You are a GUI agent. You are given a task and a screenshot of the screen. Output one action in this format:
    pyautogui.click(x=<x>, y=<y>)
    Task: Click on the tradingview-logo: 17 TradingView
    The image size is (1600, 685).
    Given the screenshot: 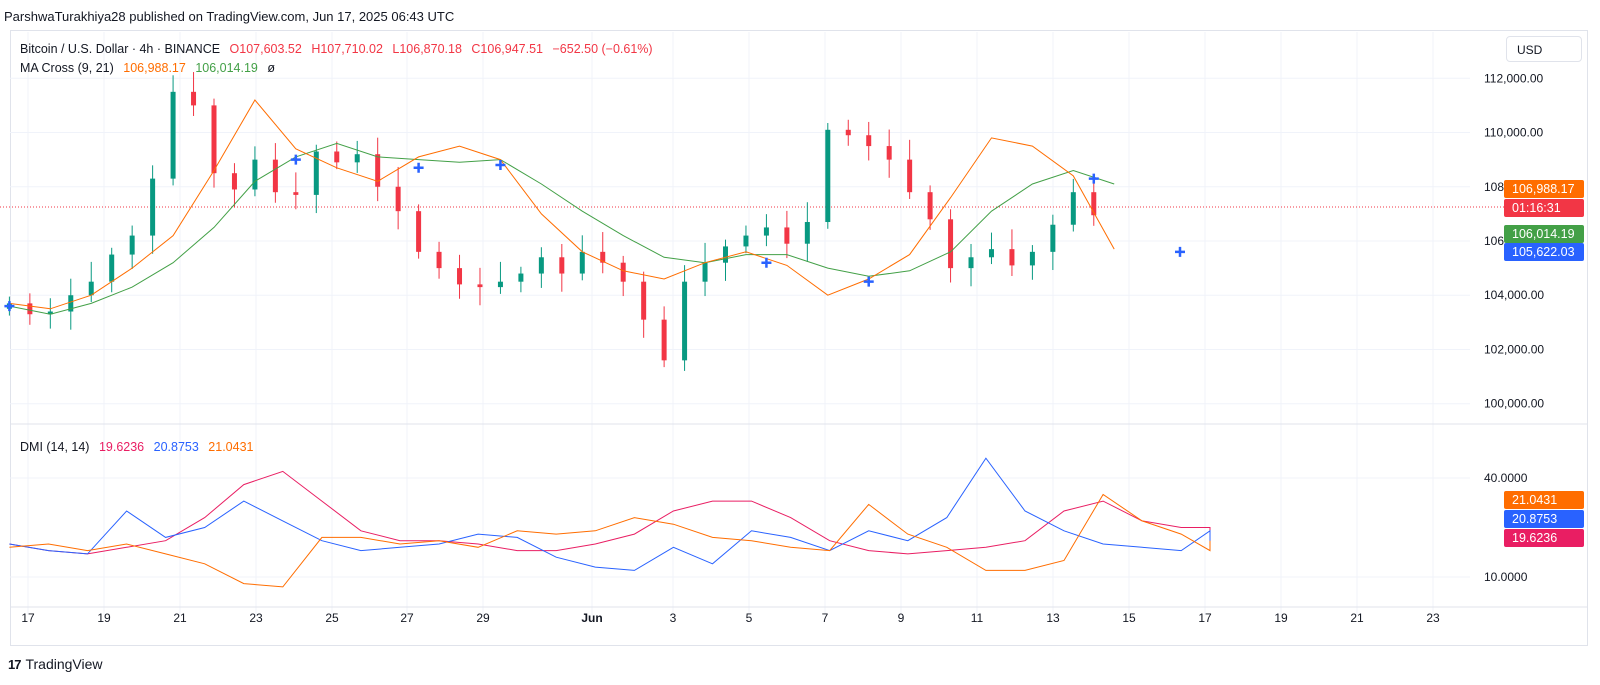 What is the action you would take?
    pyautogui.click(x=55, y=664)
    